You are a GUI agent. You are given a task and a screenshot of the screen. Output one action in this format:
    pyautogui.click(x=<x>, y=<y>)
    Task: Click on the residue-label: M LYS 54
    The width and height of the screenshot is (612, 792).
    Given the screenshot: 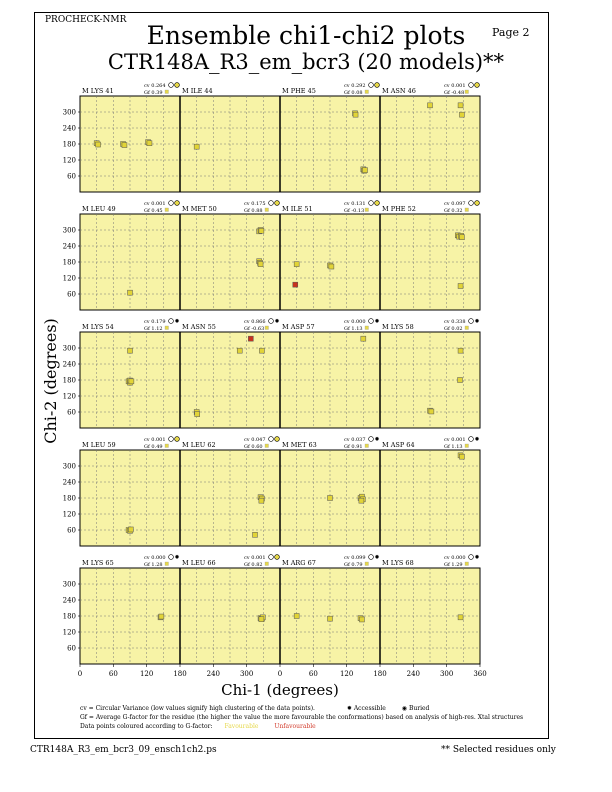 What is the action you would take?
    pyautogui.click(x=98, y=327)
    